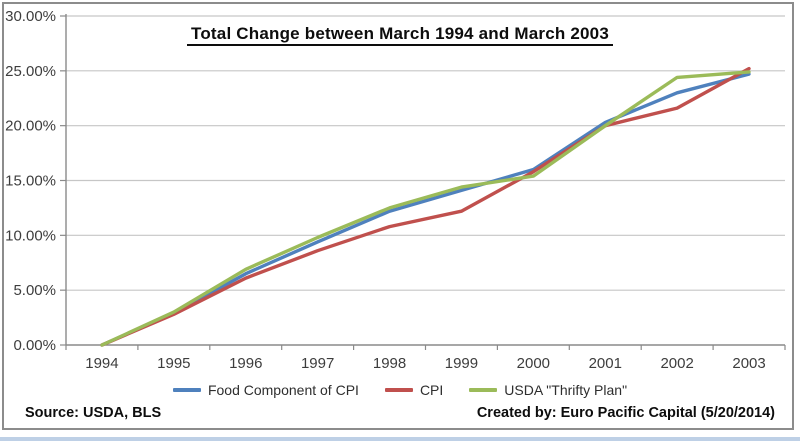 This screenshot has width=800, height=441. I want to click on source-note: Source: USDA, BLS, so click(93, 413).